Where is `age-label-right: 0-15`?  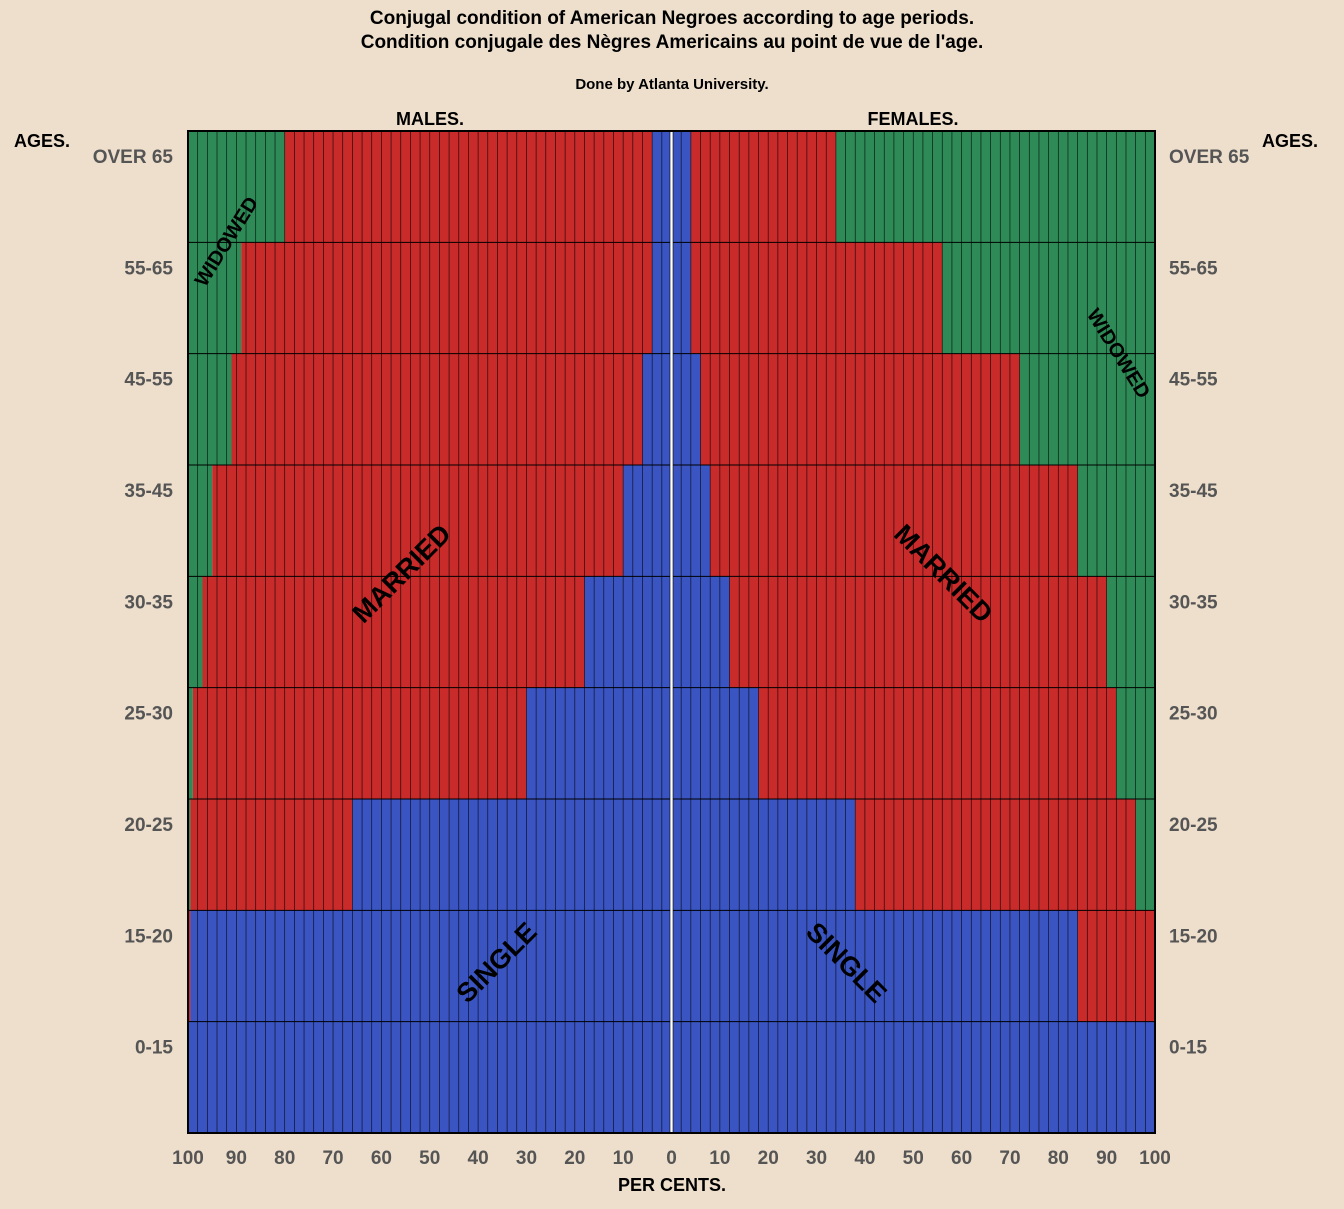 age-label-right: 0-15 is located at coordinates (1188, 1048).